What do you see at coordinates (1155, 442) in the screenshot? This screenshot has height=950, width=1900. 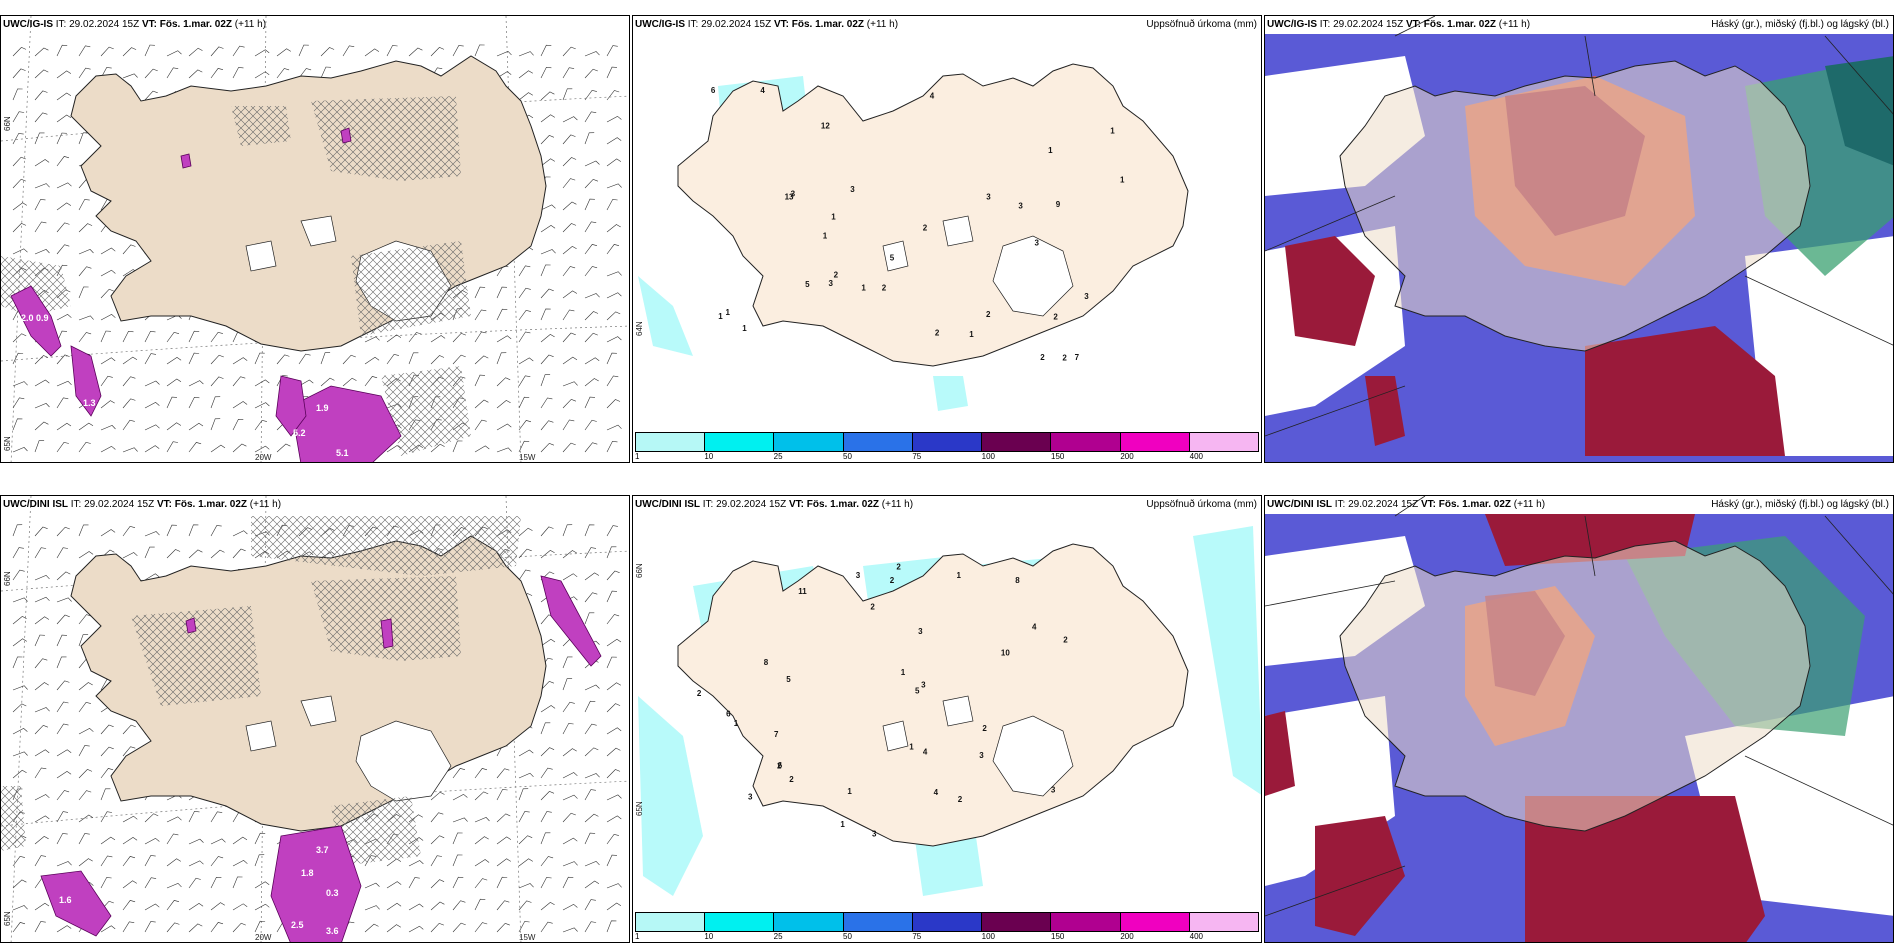 I see `colorbar-swatch` at bounding box center [1155, 442].